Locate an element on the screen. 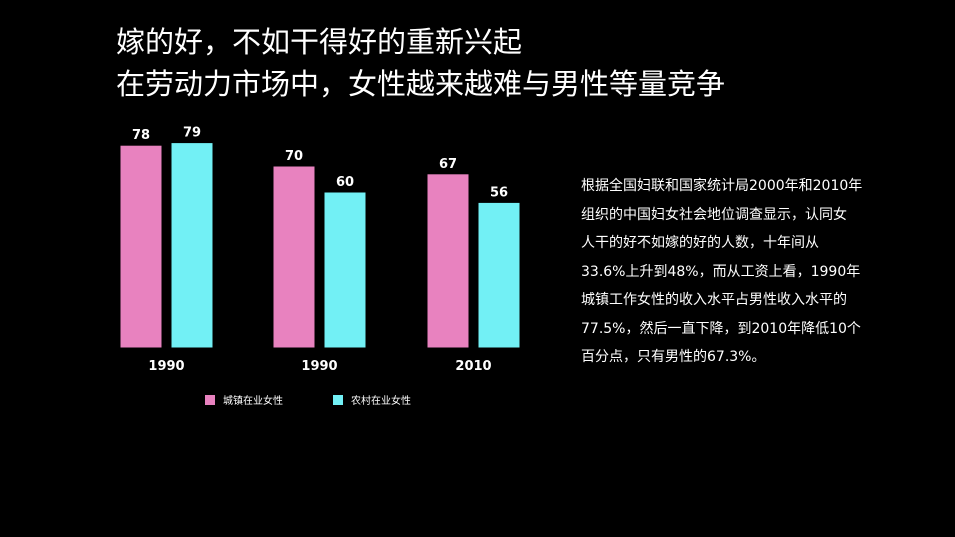 The height and width of the screenshot is (537, 955). page-title-line-2: 在劳动力市场中，女性越来越难与男性等量竞争 is located at coordinates (421, 84).